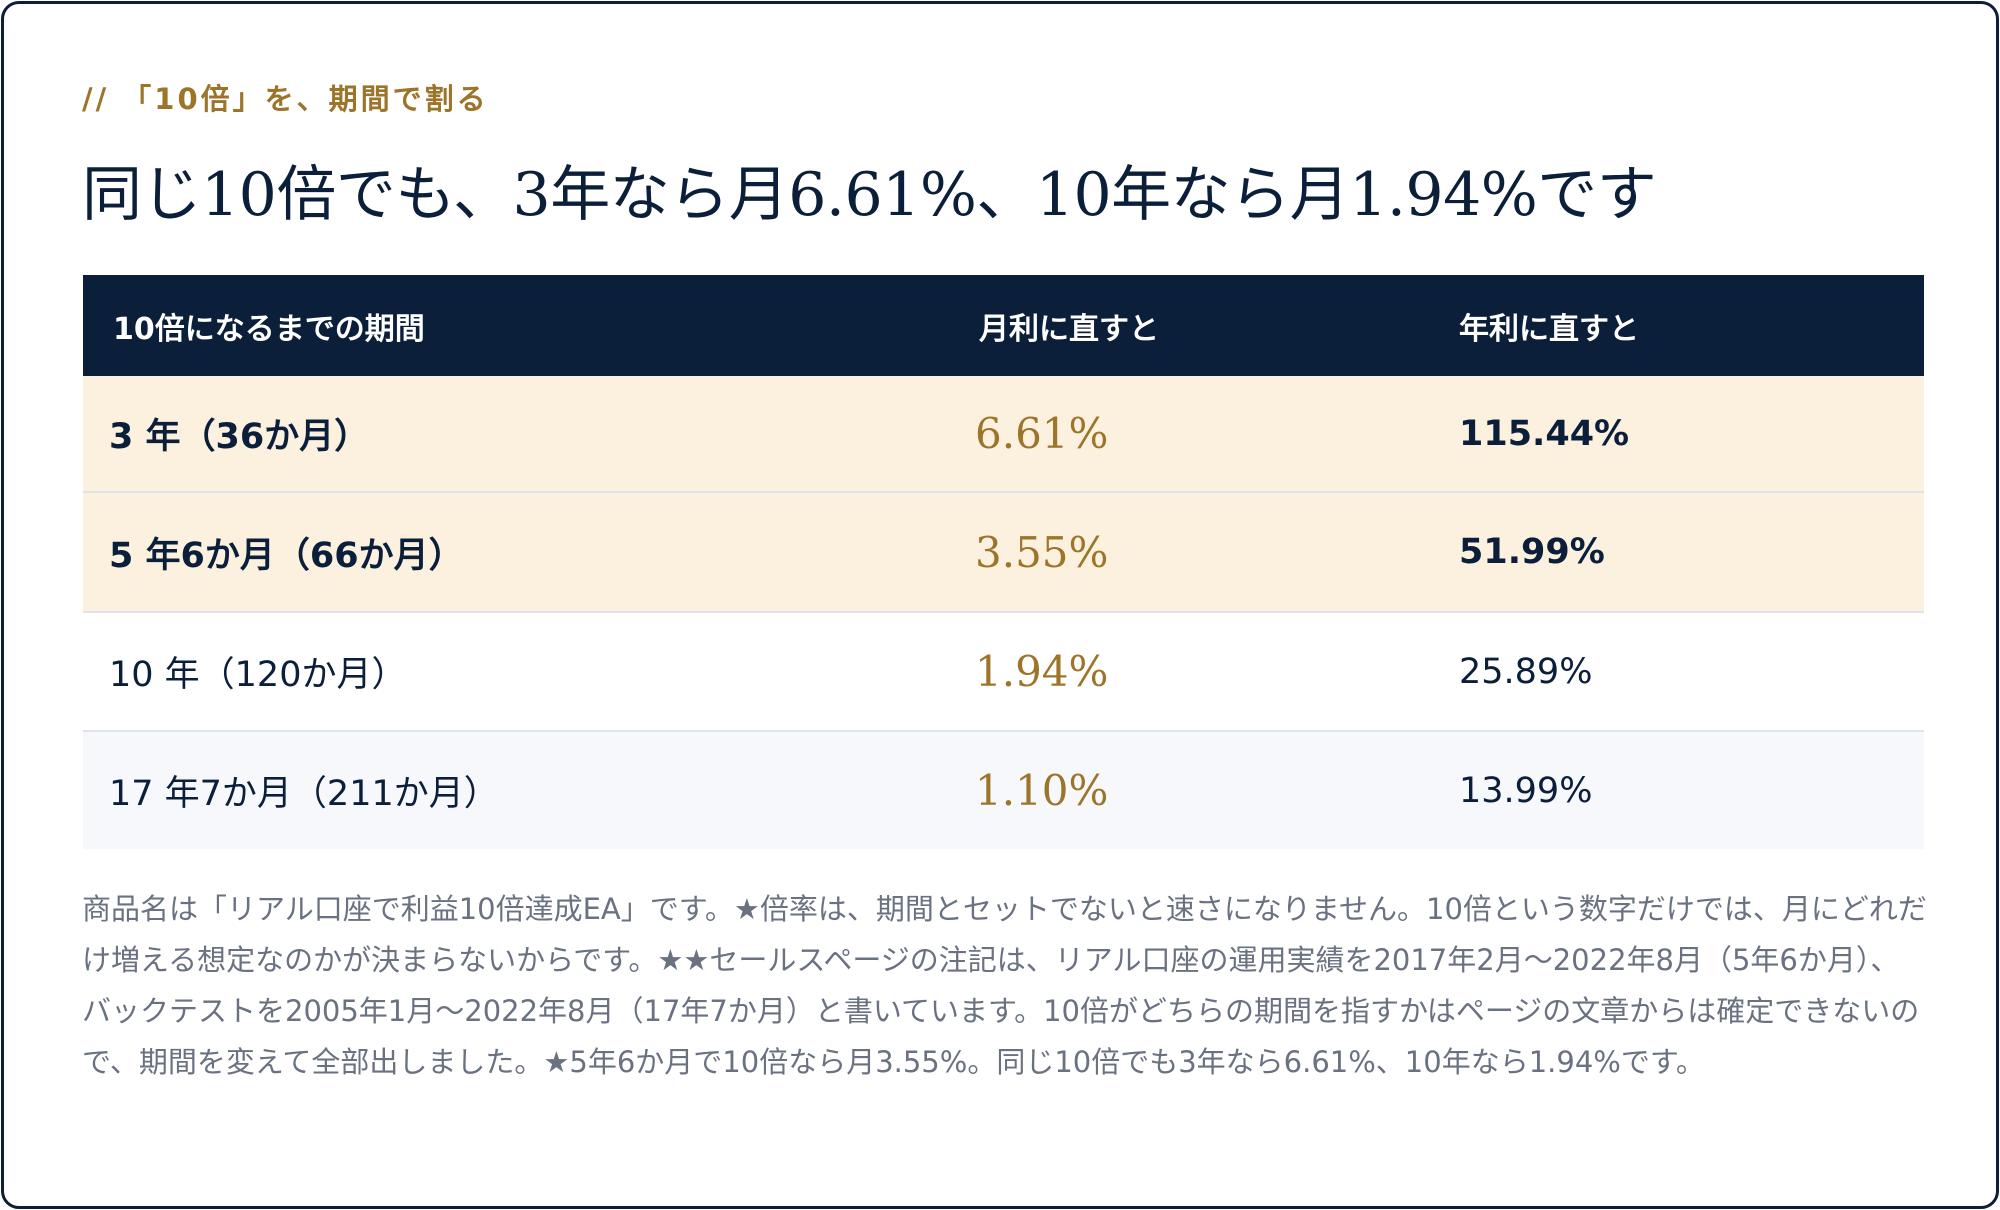 The image size is (2000, 1210). What do you see at coordinates (1526, 790) in the screenshot?
I see `annual-rate-cell: 13.99%` at bounding box center [1526, 790].